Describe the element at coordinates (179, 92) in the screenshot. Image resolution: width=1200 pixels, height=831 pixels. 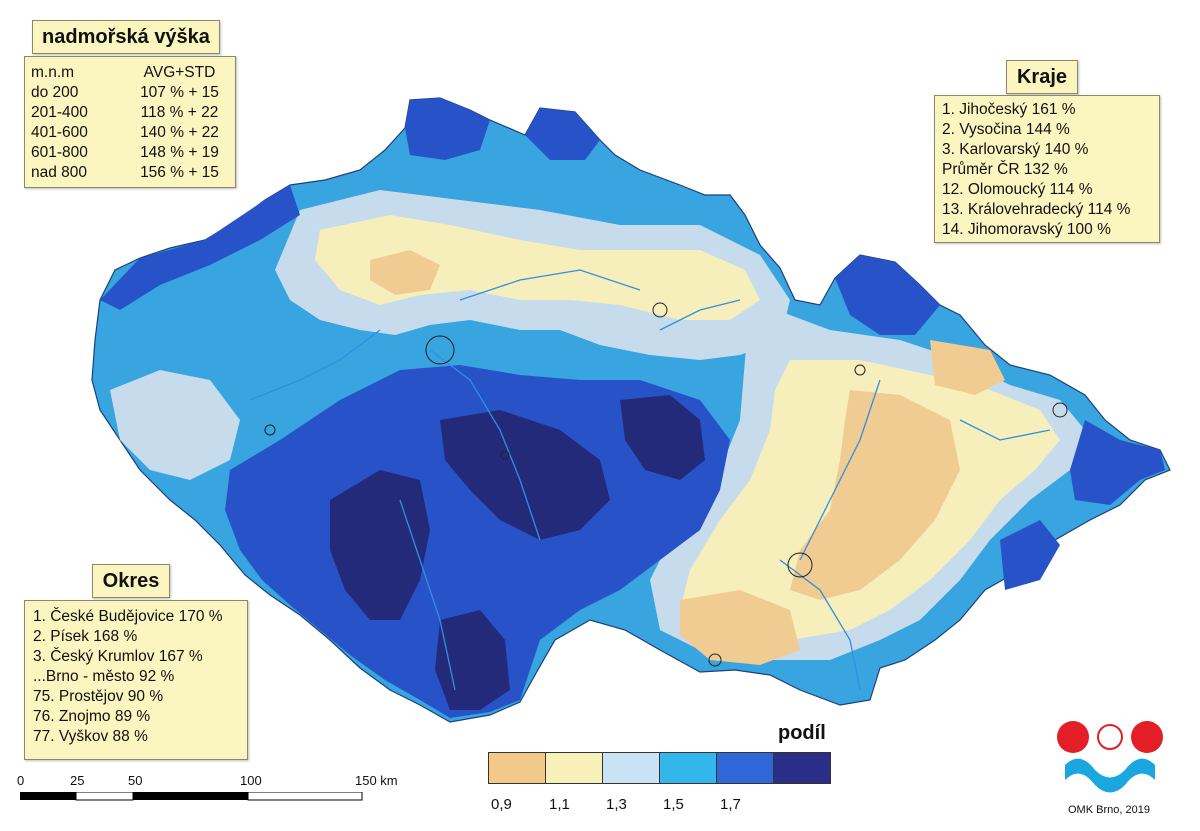
I see `altitude-value: 107 % + 15` at that location.